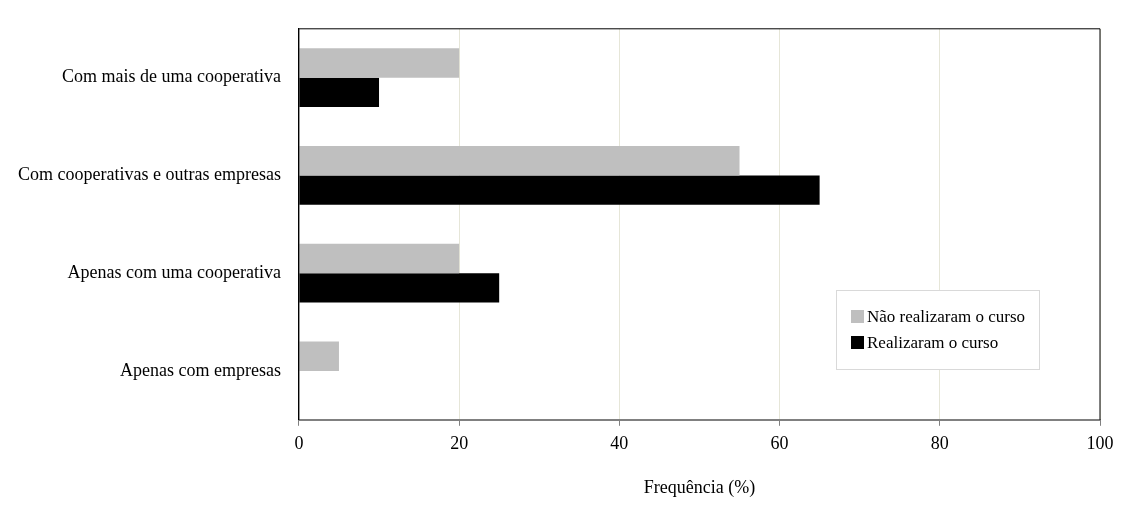 The height and width of the screenshot is (507, 1122). I want to click on y-tick-label: Com mais de uma cooperativa, so click(171, 76).